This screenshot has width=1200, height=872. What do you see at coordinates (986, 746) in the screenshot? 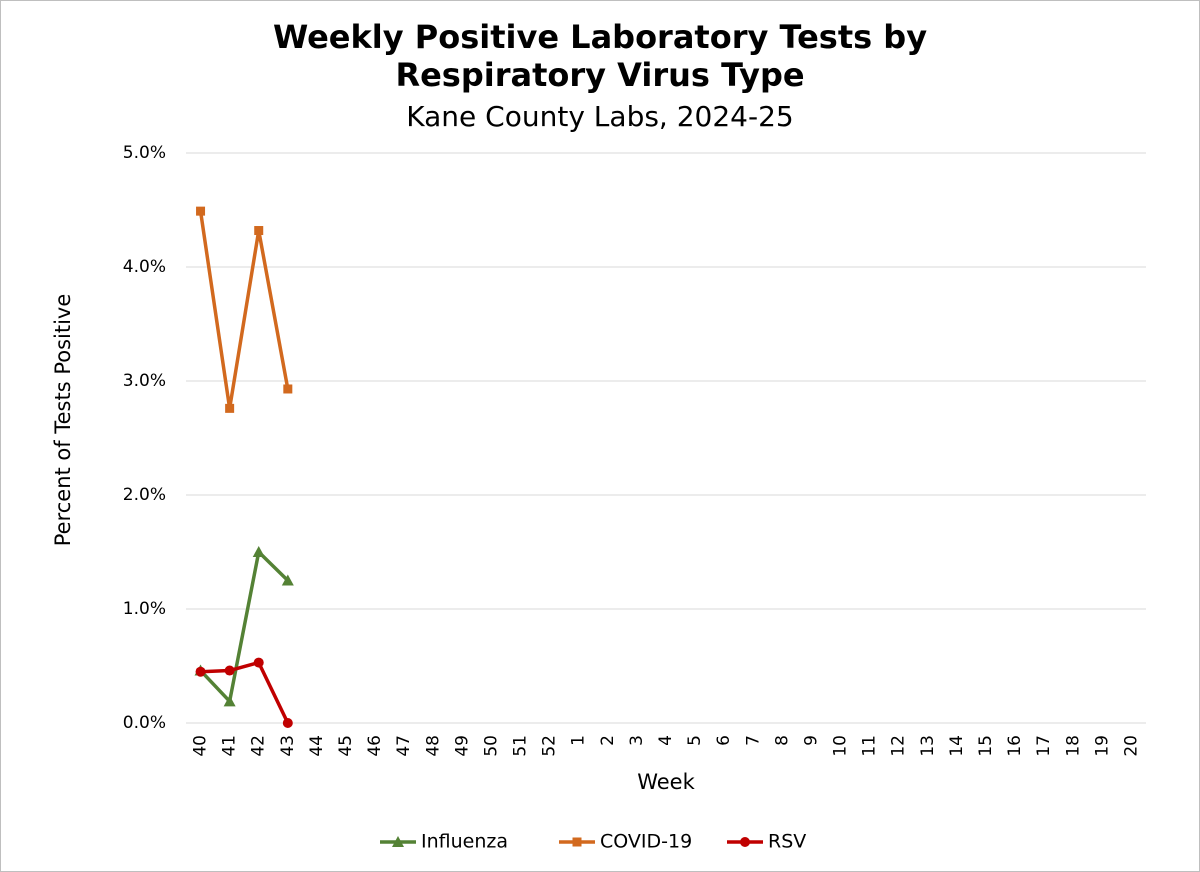
I see `x-tick-label: 15` at bounding box center [986, 746].